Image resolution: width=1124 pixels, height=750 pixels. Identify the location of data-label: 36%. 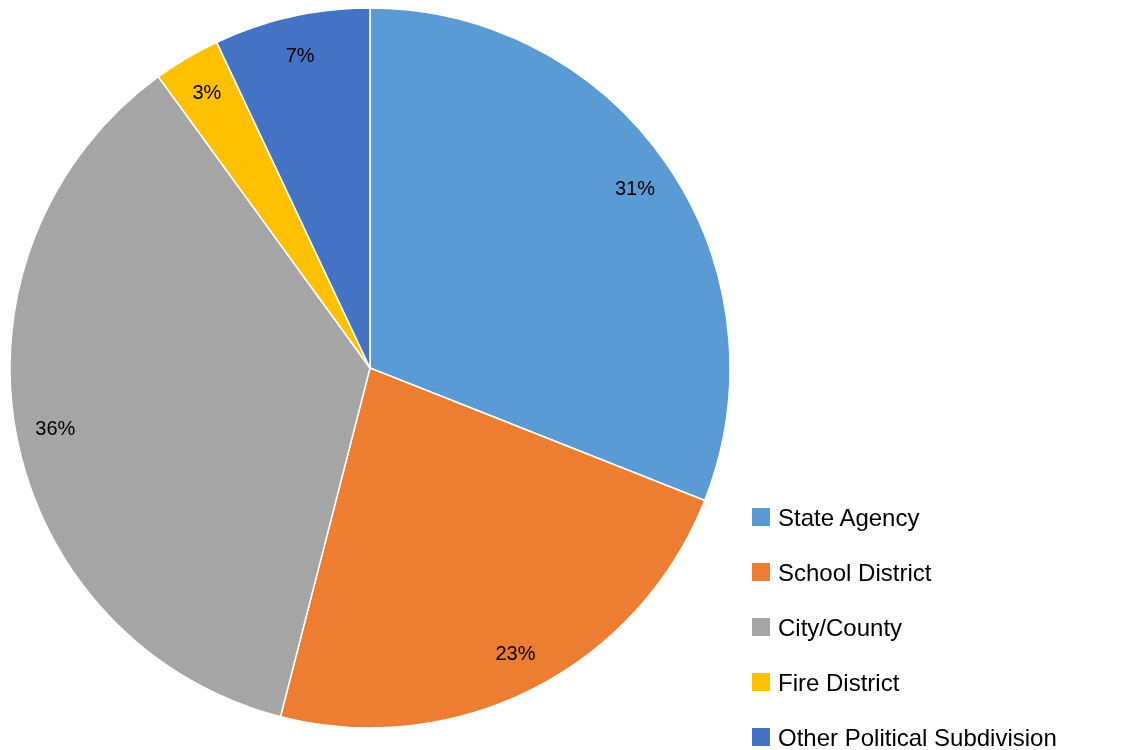
(55, 428).